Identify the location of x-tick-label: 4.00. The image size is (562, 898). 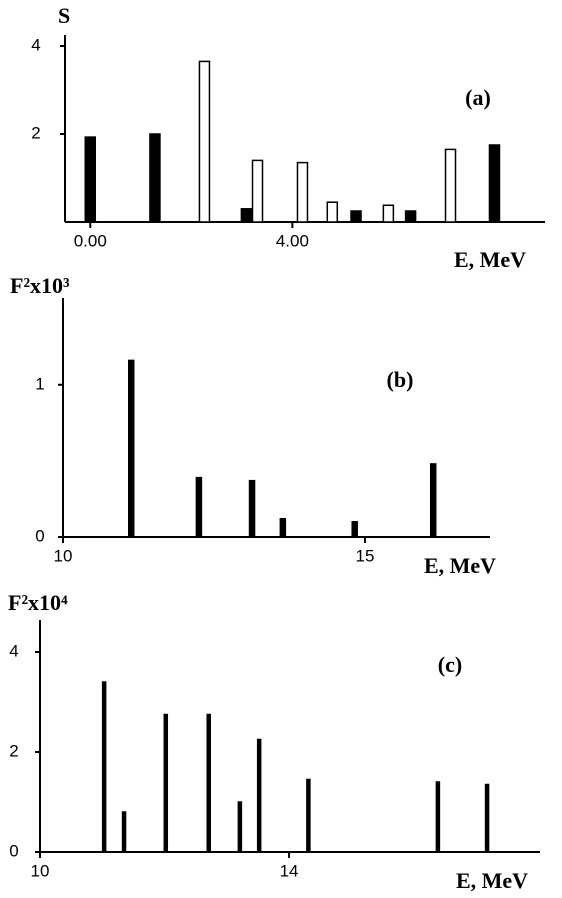
(292, 240).